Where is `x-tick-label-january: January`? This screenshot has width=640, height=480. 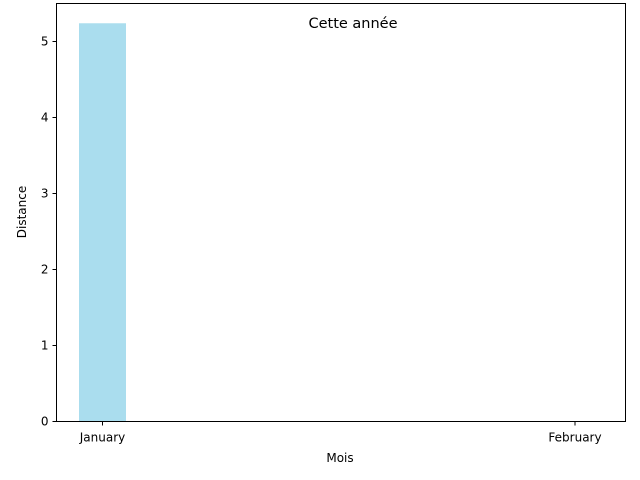 x-tick-label-january: January is located at coordinates (102, 438).